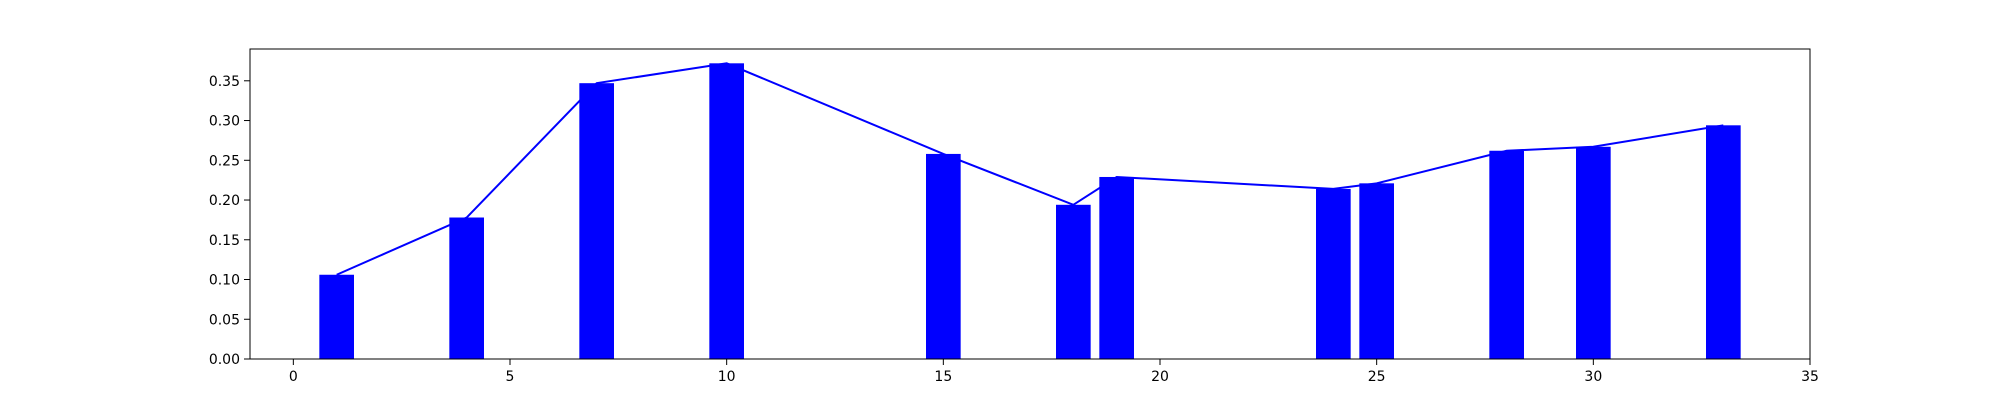  Describe the element at coordinates (1810, 377) in the screenshot. I see `x-tick-label: 35` at that location.